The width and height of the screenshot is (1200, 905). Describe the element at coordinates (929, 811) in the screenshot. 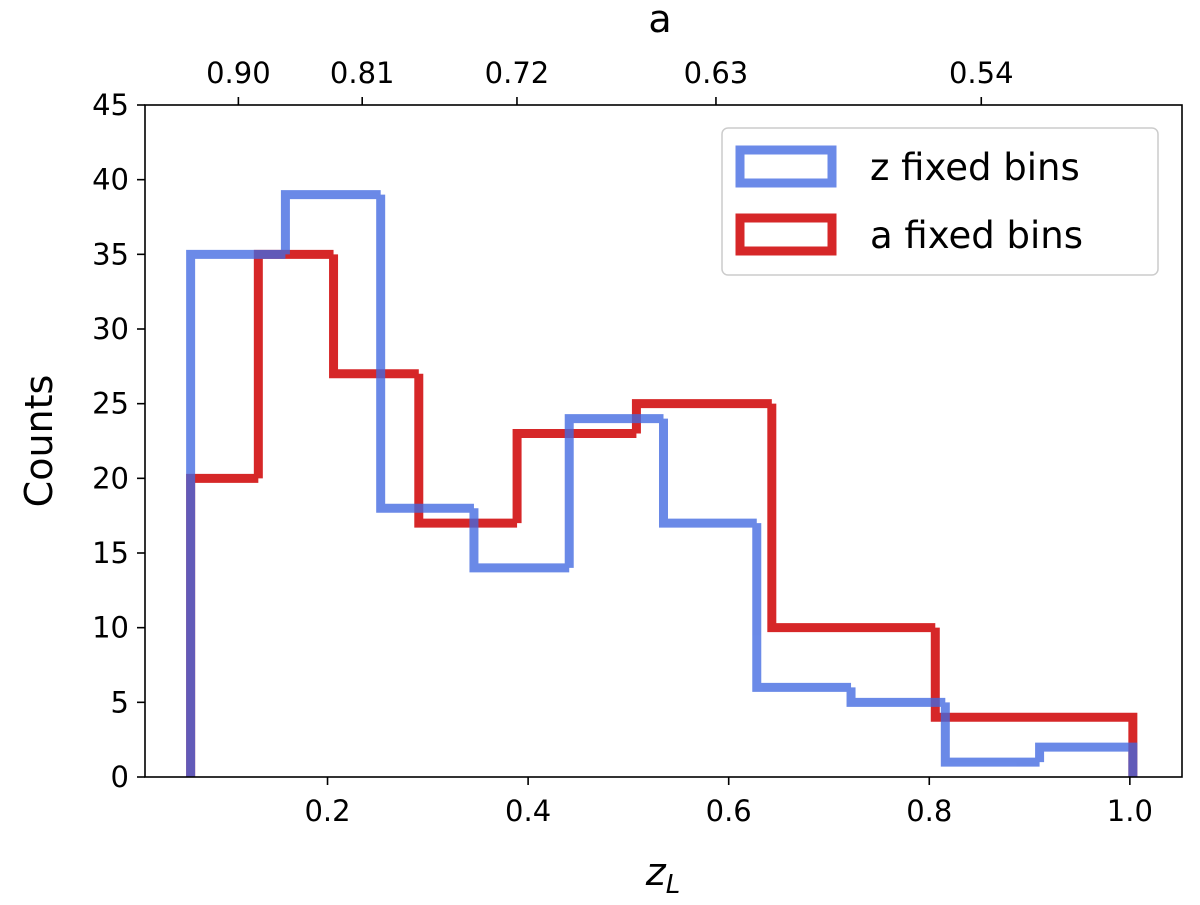

I see `x-tick-label: 0.8` at that location.